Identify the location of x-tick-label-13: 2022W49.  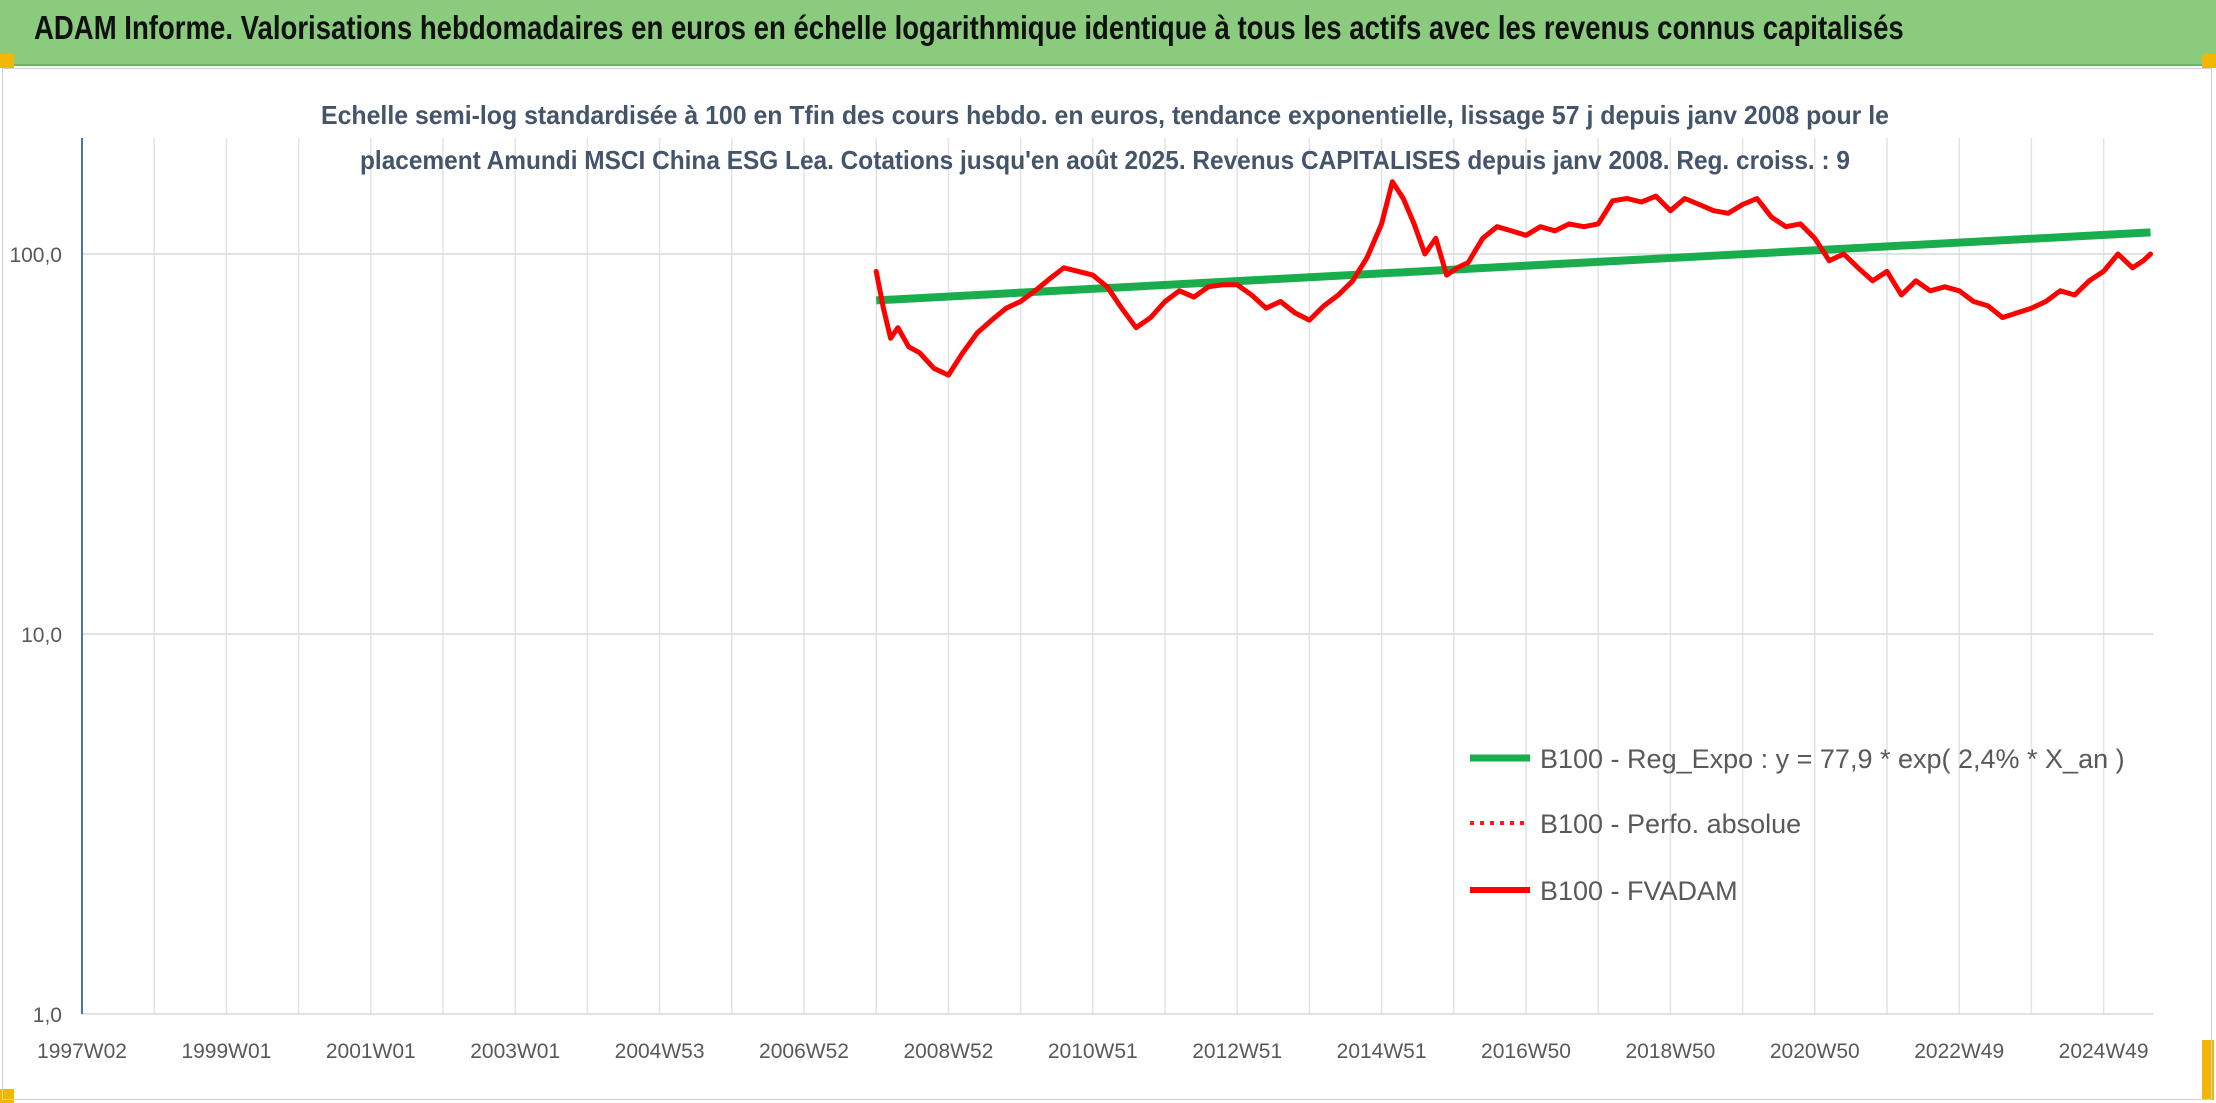
(1959, 1051).